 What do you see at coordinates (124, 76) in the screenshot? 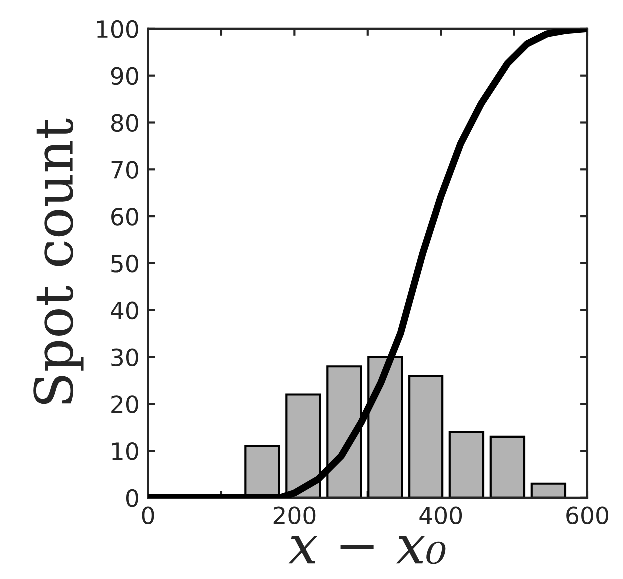
I see `y-tick-label: 90` at bounding box center [124, 76].